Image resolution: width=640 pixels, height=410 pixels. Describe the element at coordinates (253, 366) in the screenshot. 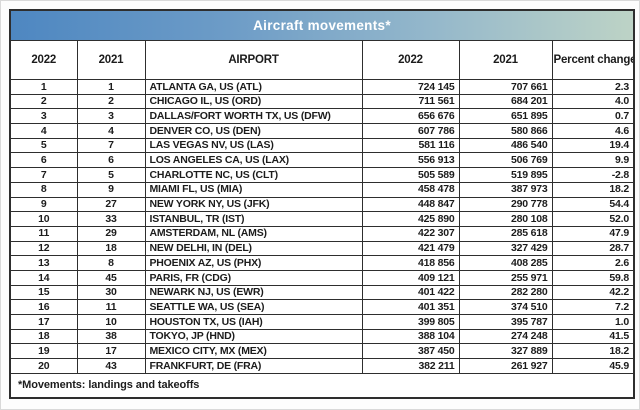

I see `airport-cell: FRANKFURT, DE (FRA)` at that location.